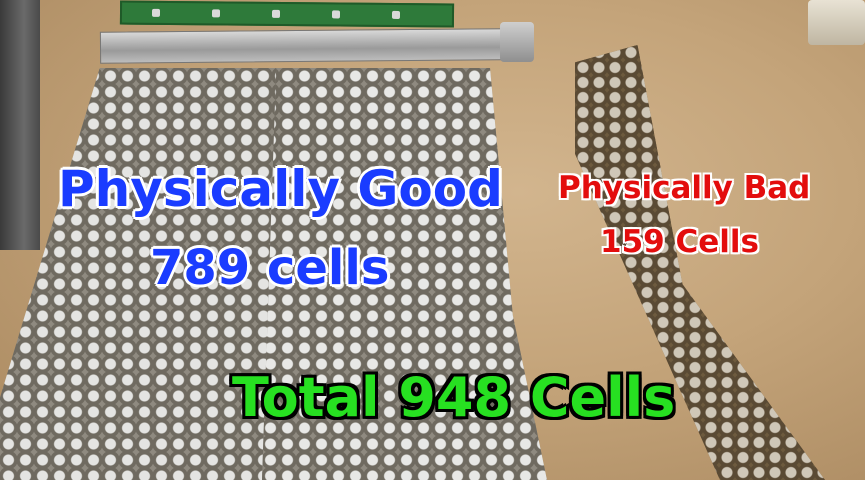  Describe the element at coordinates (280, 189) in the screenshot. I see `good-cells-heading: Physically Good` at that location.